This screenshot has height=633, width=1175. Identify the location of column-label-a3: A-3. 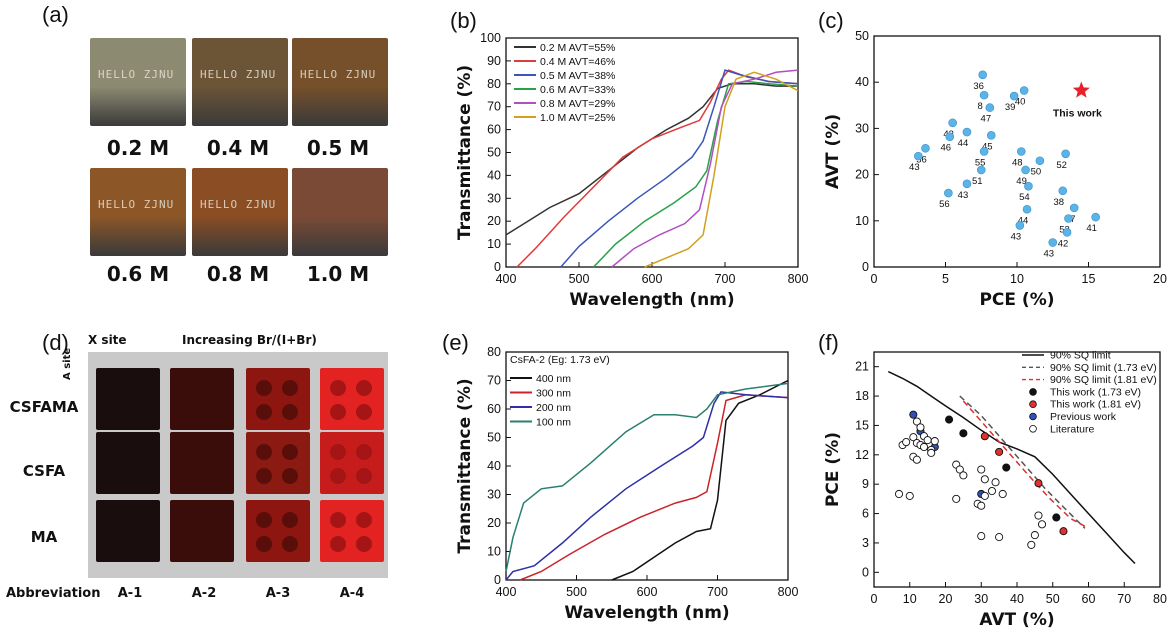
(278, 593).